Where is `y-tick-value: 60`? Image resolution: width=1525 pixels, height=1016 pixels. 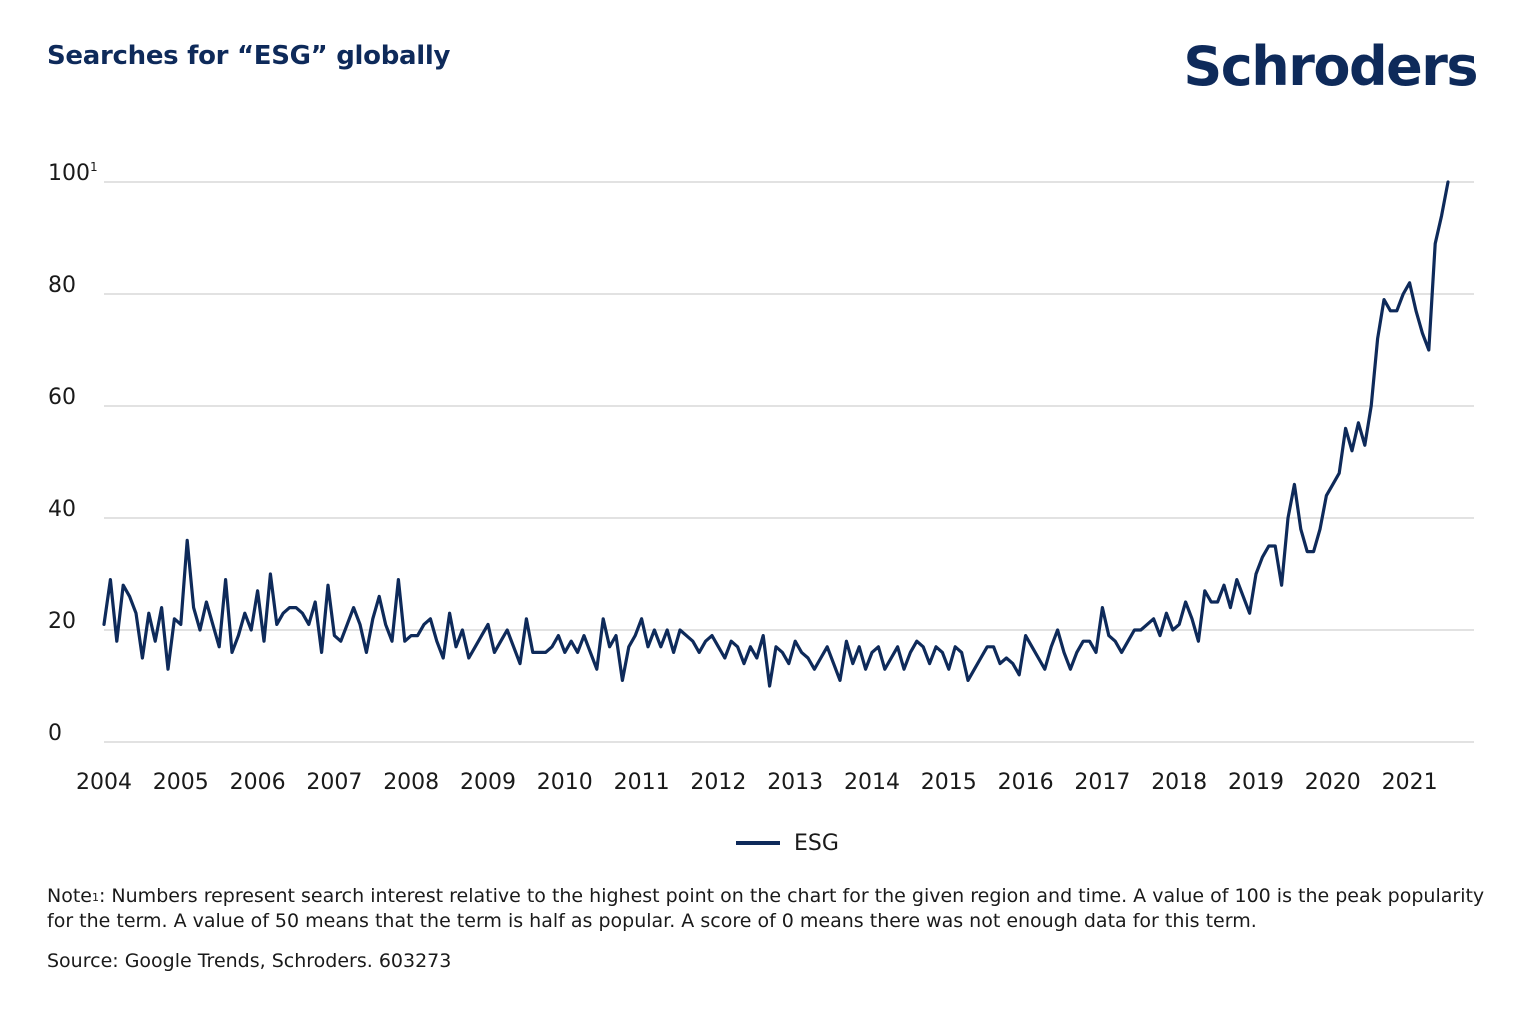
y-tick-value: 60 is located at coordinates (62, 397).